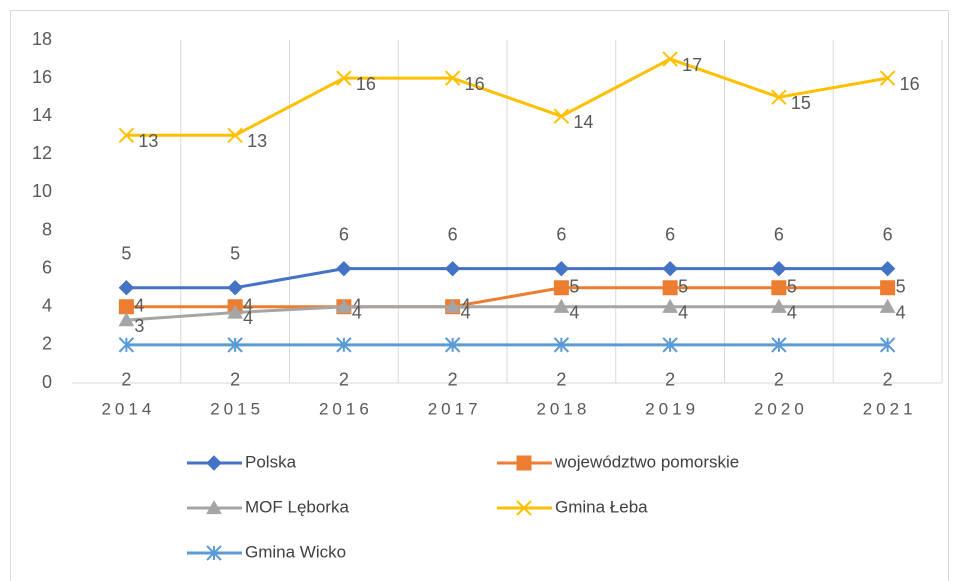 The height and width of the screenshot is (581, 959). I want to click on legend-item: Polska, so click(242, 461).